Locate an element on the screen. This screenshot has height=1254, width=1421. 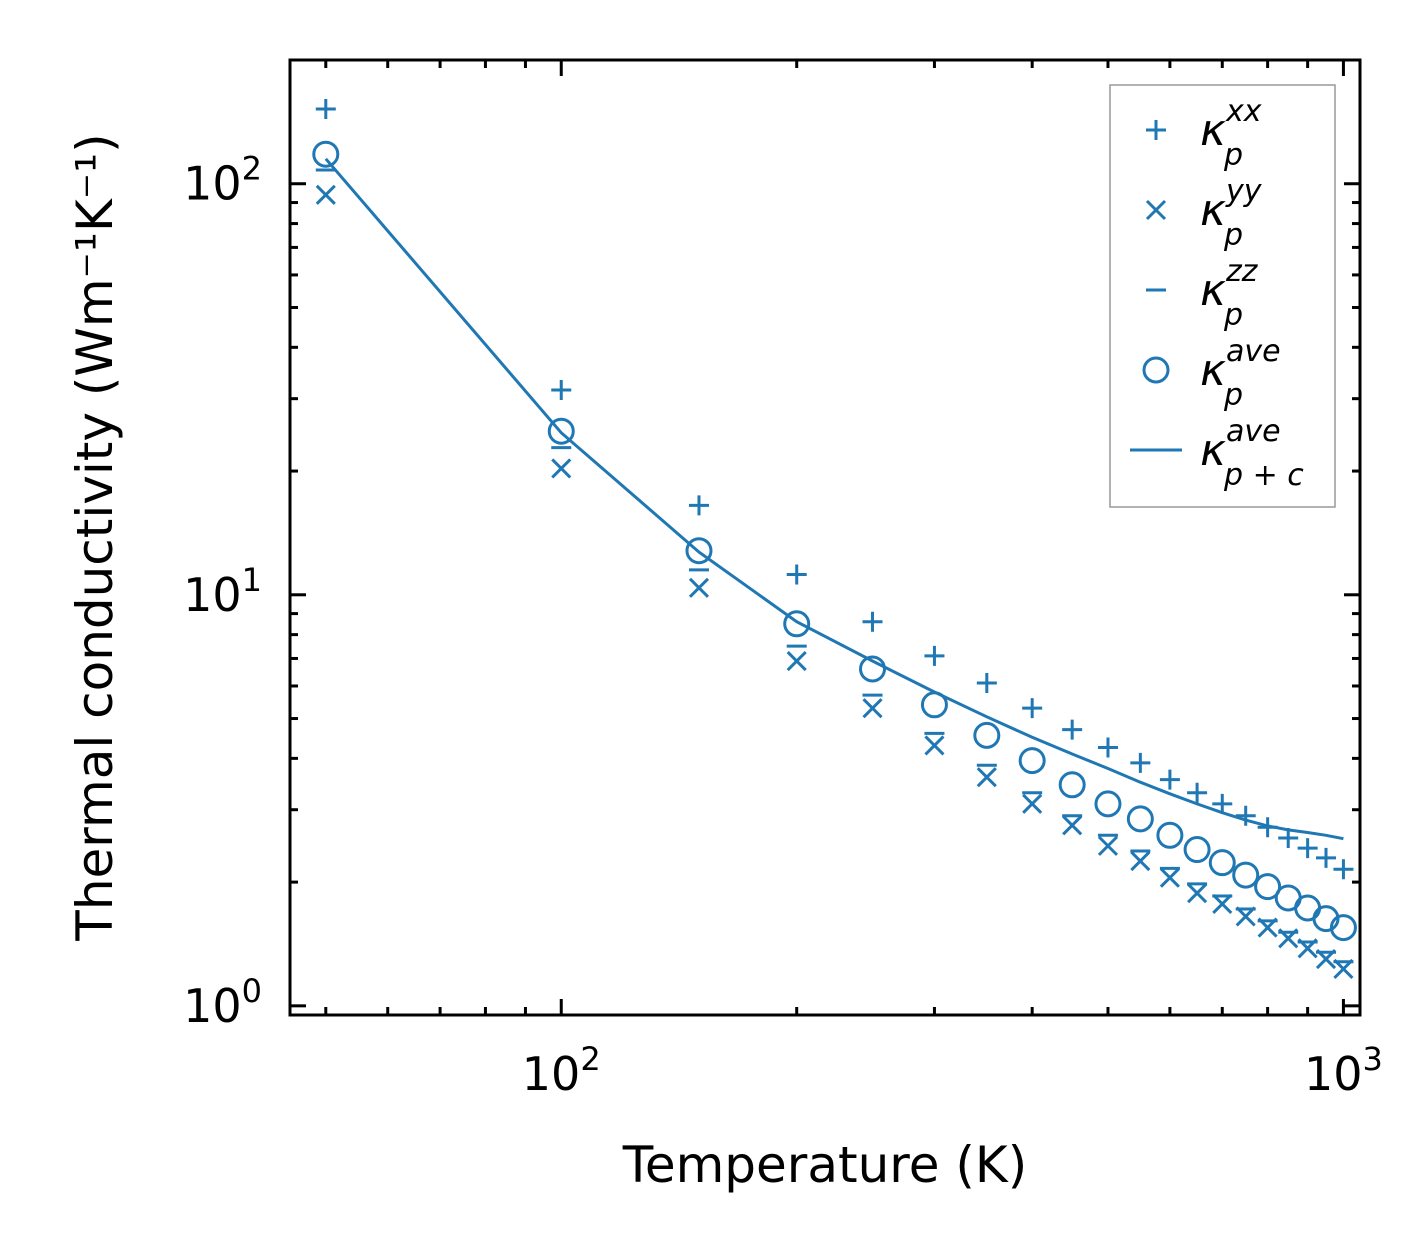
x-axis-label: Temperature (K) is located at coordinates (824, 1165).